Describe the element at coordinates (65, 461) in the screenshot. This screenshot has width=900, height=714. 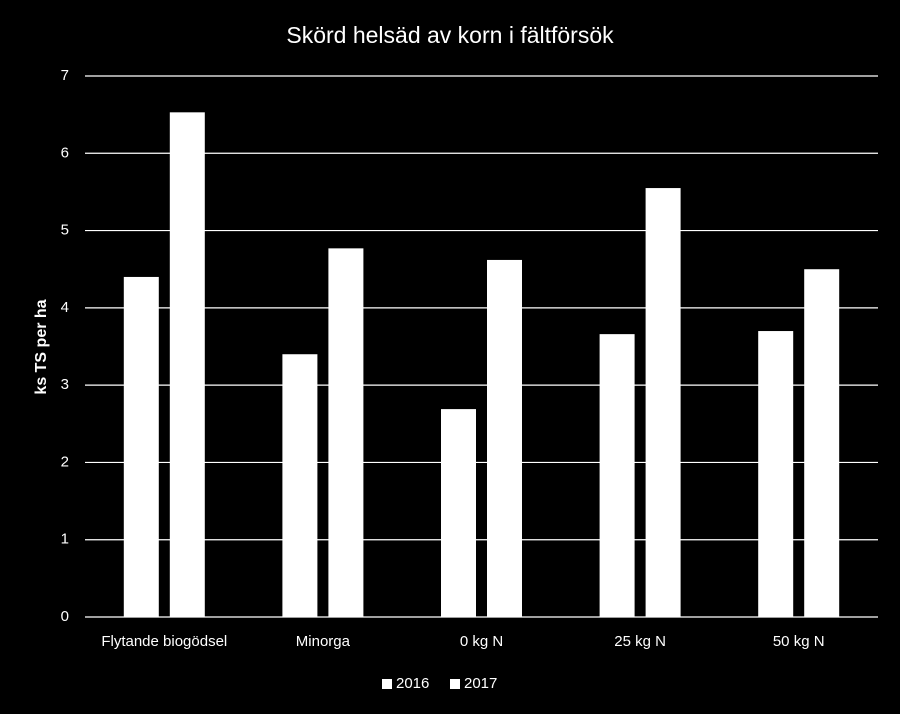
I see `y-tick-label: 2` at that location.